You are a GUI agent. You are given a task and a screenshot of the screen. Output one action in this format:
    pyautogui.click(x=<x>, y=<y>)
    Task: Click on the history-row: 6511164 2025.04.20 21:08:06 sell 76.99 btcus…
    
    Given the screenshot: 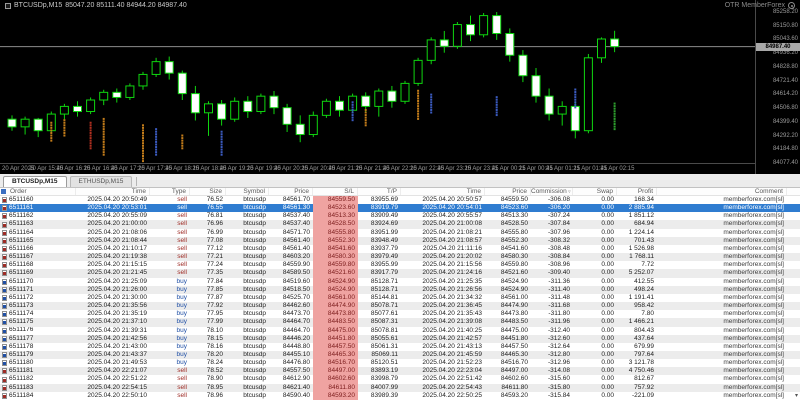 What is the action you would take?
    pyautogui.click(x=400, y=232)
    